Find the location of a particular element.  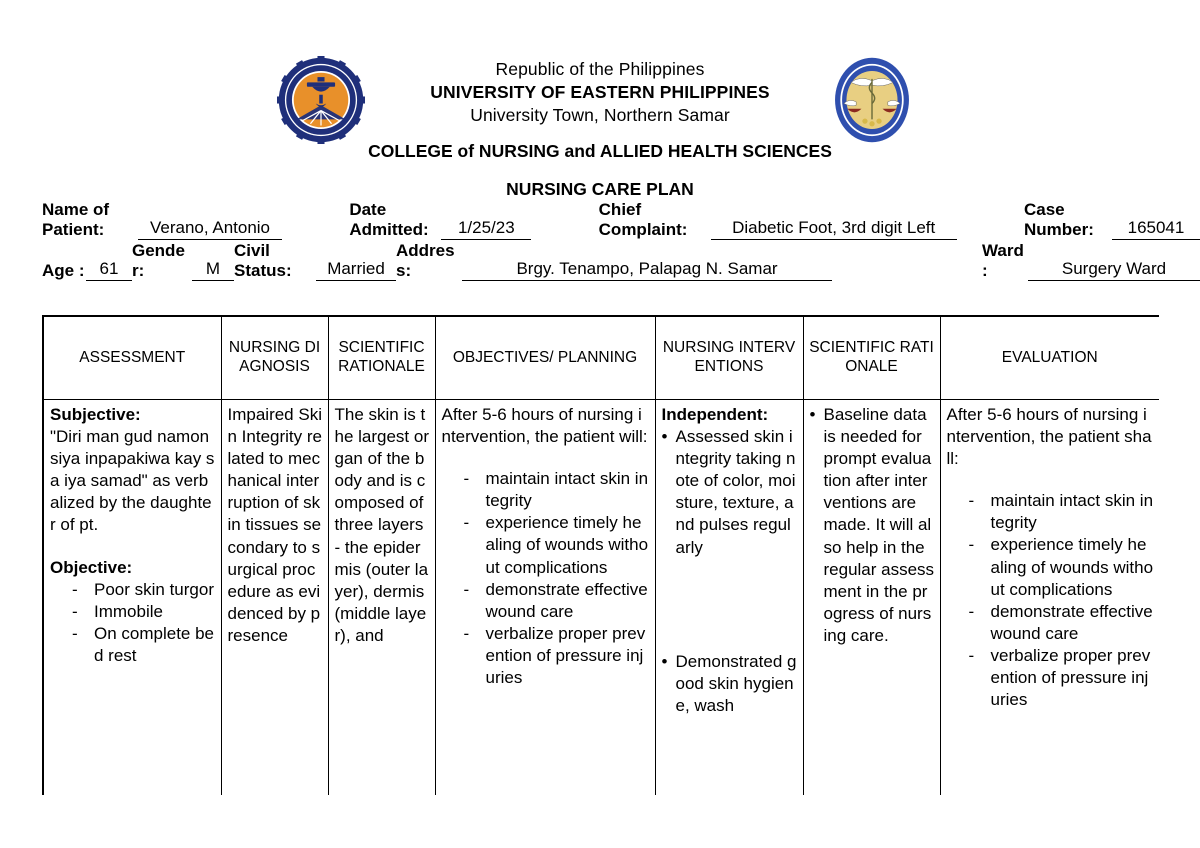

column-header-evaluation: EVALUATION is located at coordinates (1049, 357).